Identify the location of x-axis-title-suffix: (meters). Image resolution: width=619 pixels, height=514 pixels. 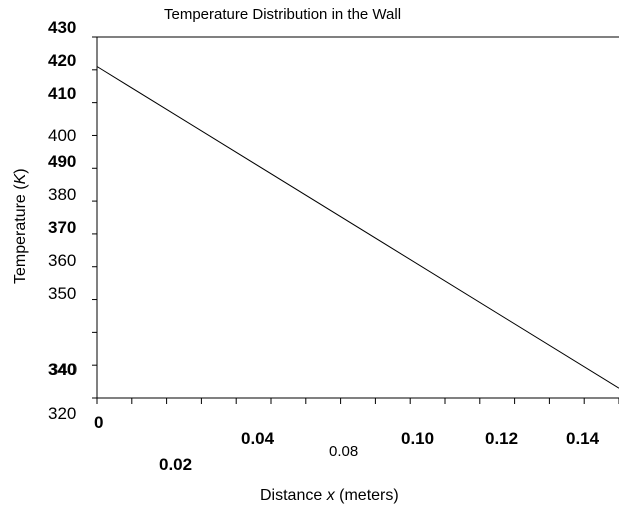
(366, 495).